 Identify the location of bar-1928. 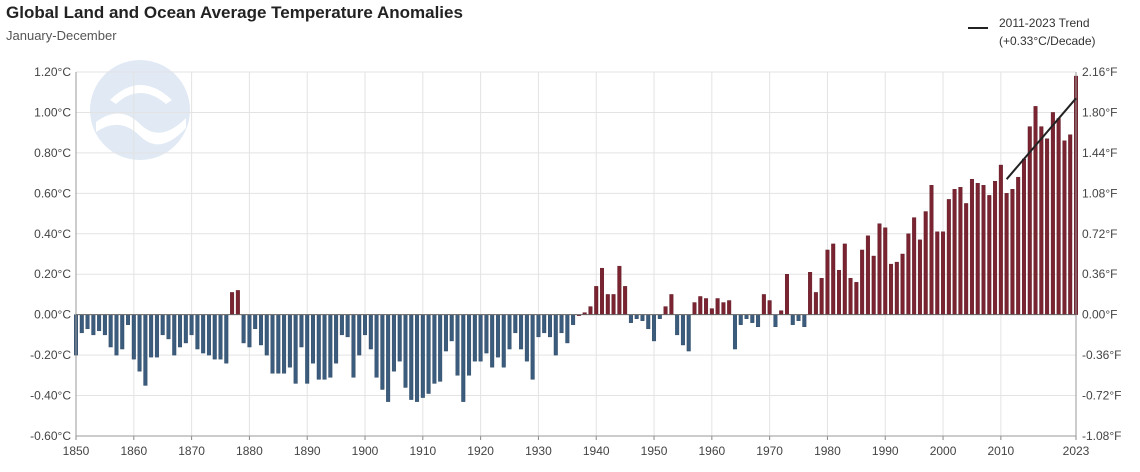
(526, 338).